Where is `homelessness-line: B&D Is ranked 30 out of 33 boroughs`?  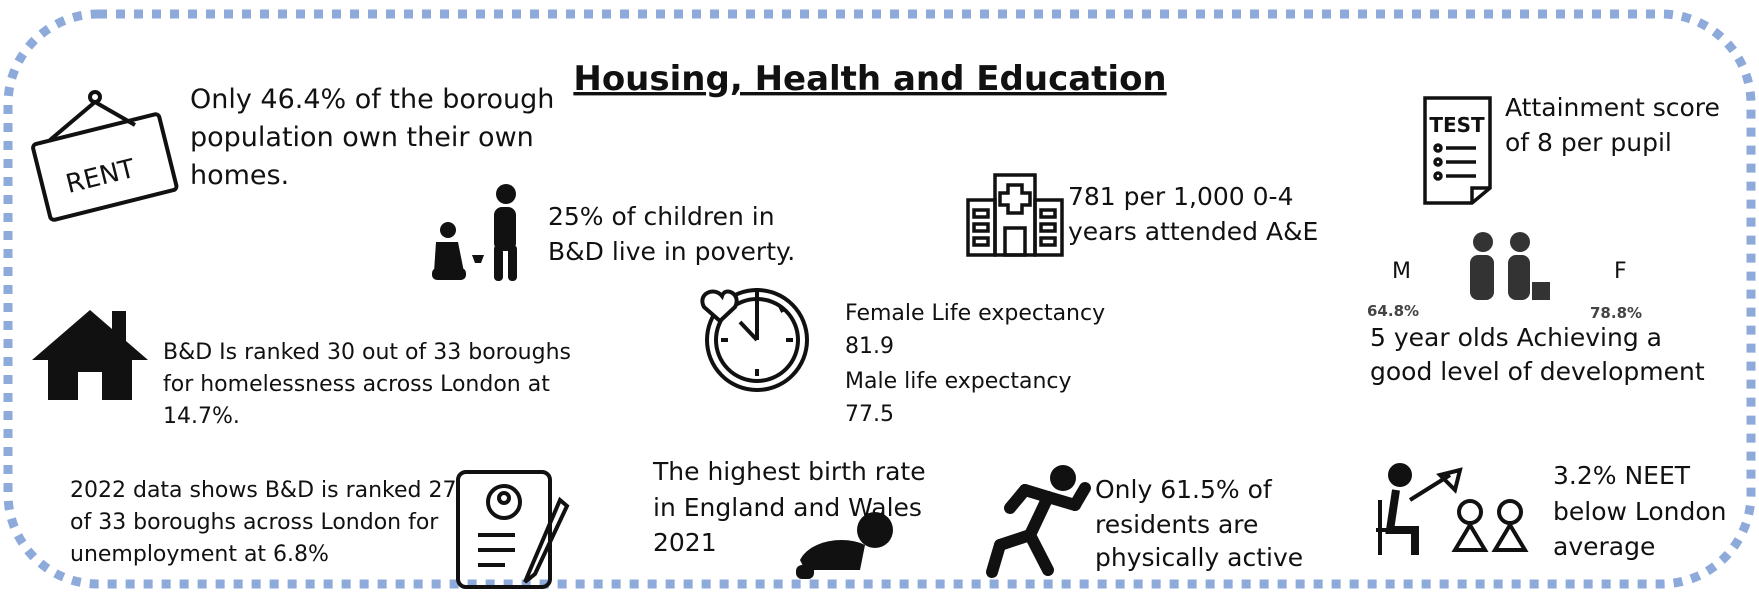 homelessness-line: B&D Is ranked 30 out of 33 boroughs is located at coordinates (367, 352).